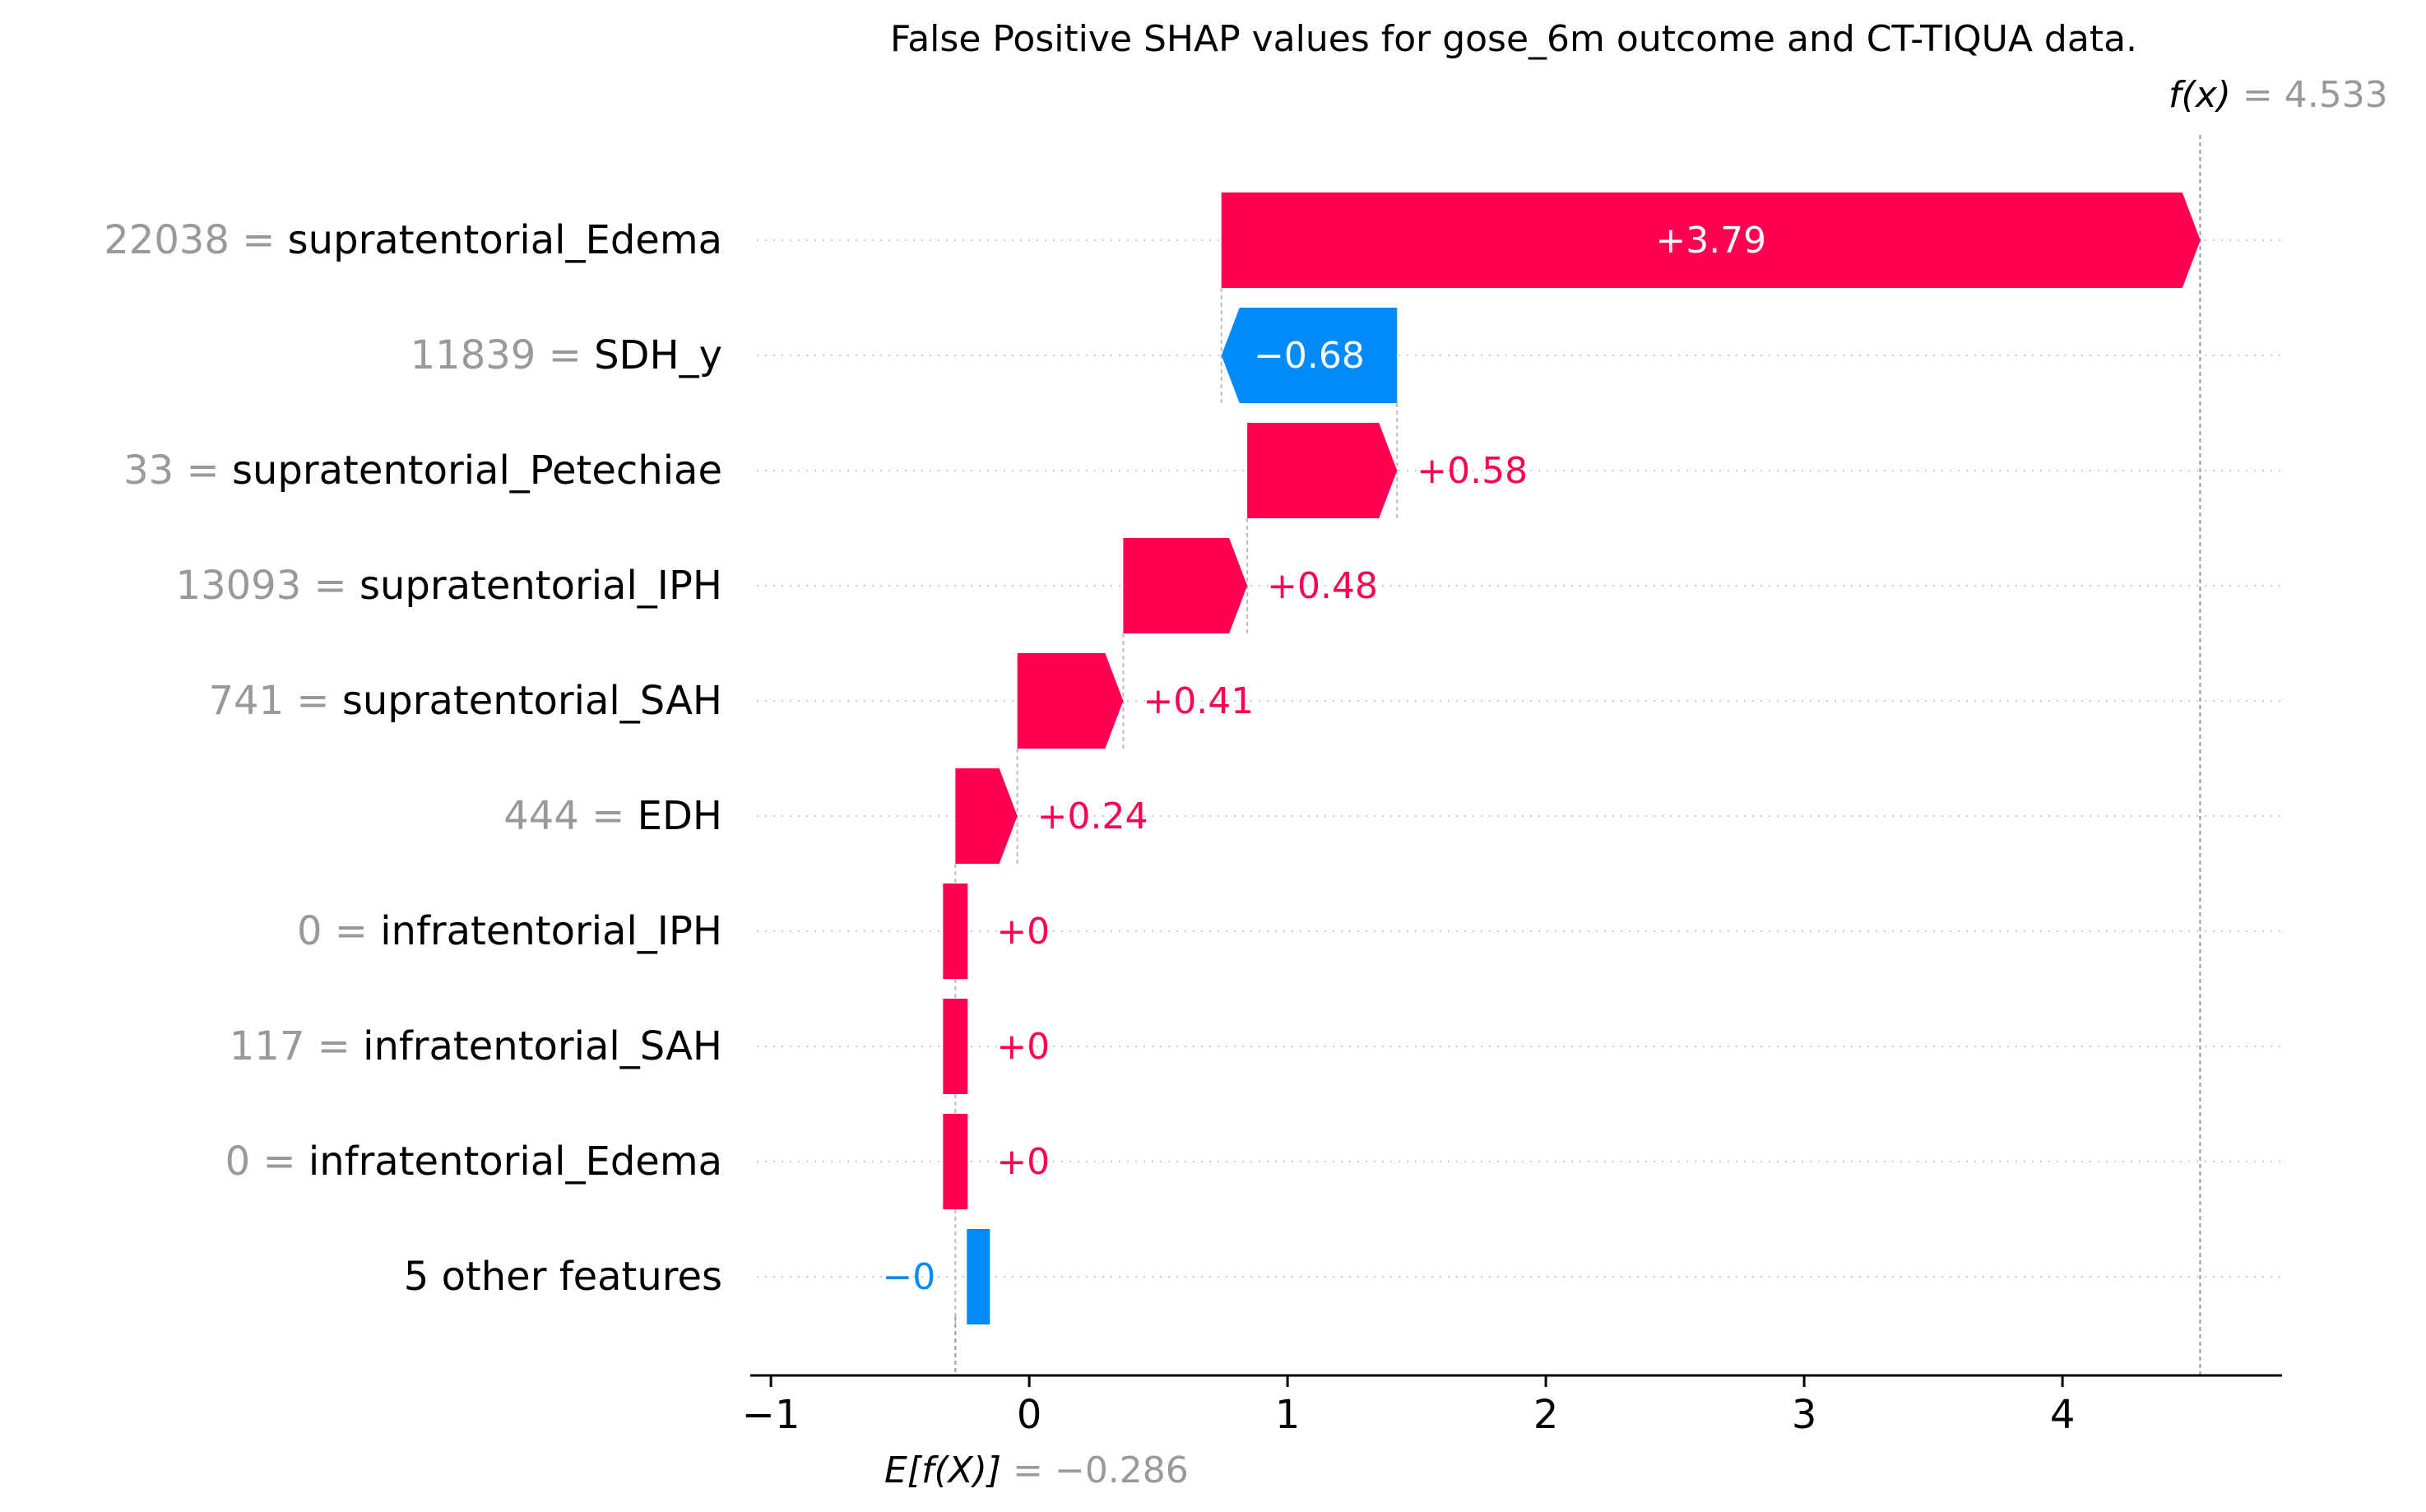 This screenshot has width=2426, height=1512. I want to click on bar-infratentorial-iph, so click(955, 931).